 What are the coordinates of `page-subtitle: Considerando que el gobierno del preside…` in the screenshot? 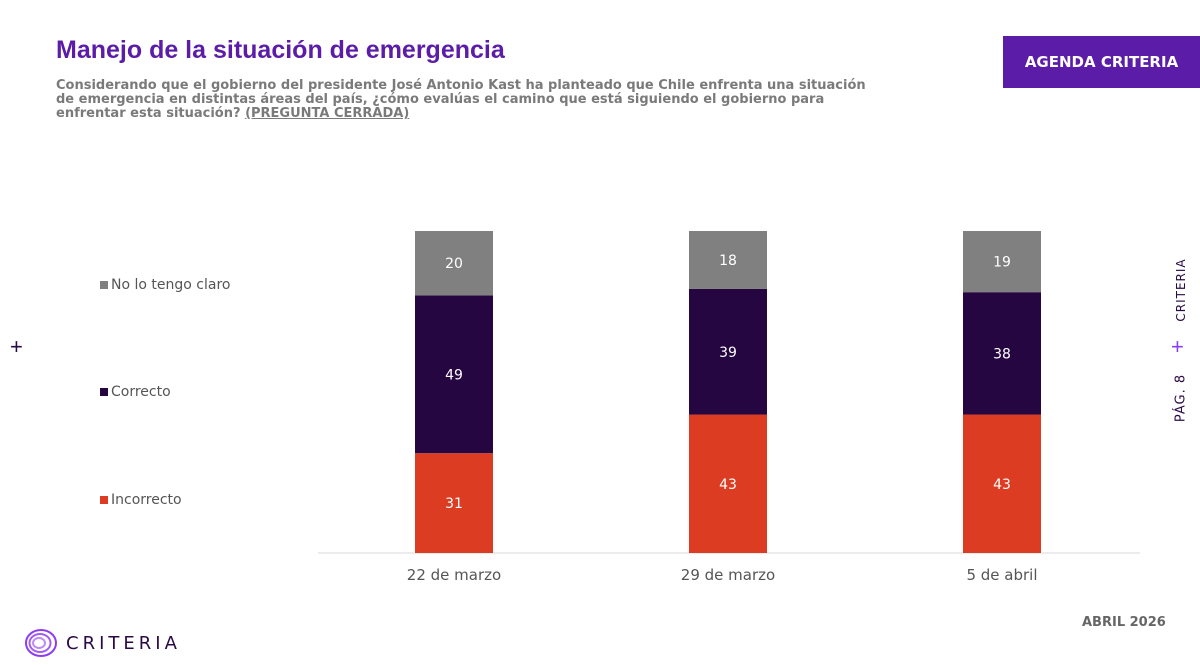 It's located at (466, 100).